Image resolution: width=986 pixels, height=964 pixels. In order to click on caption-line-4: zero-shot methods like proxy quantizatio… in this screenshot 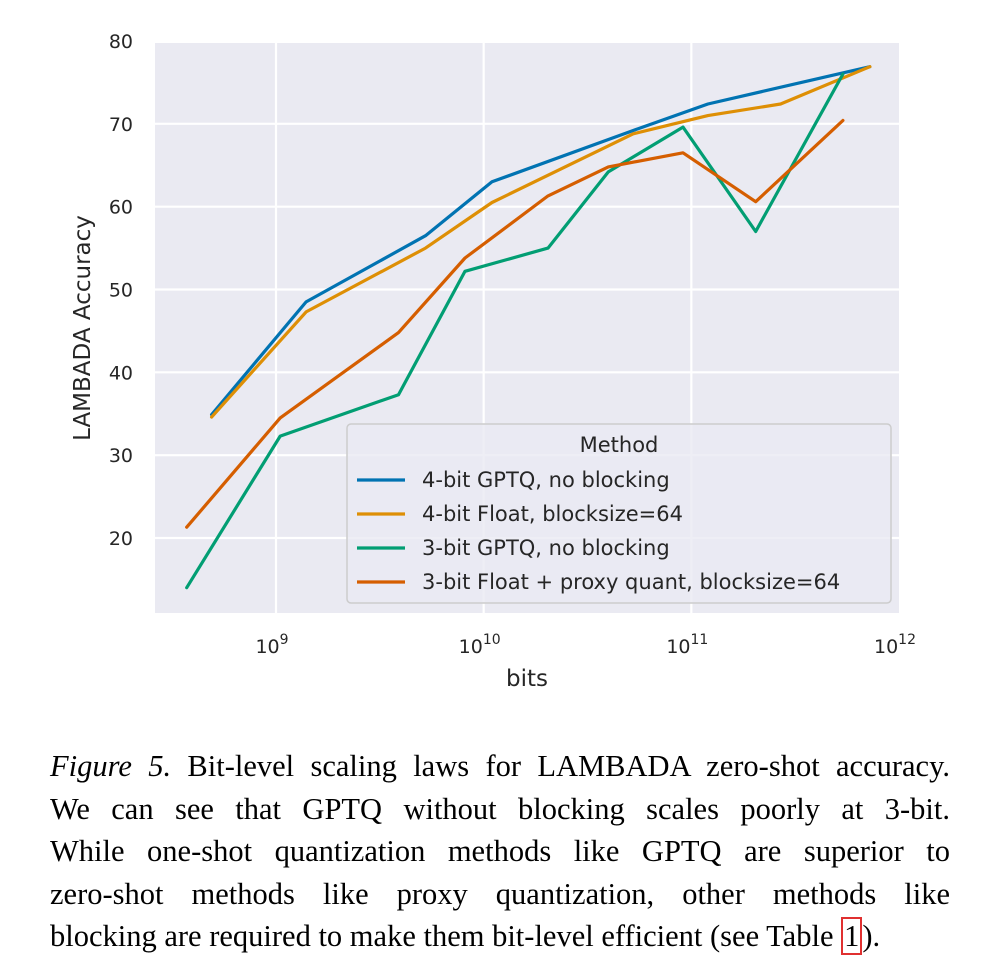, I will do `click(500, 893)`.